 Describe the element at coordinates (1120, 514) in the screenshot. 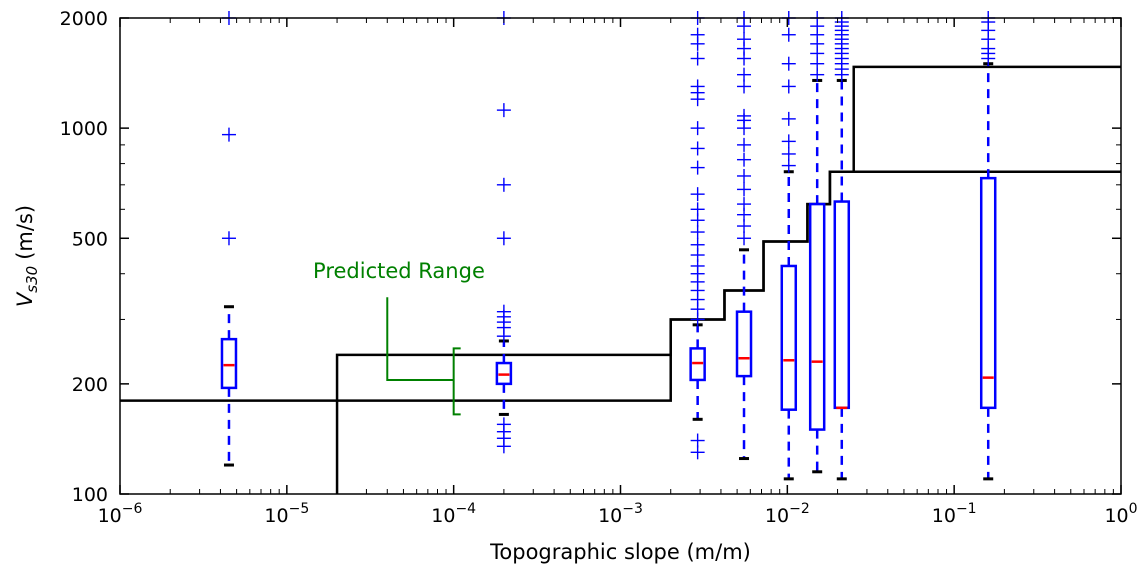

I see `x-tick-label: 10⁰` at that location.